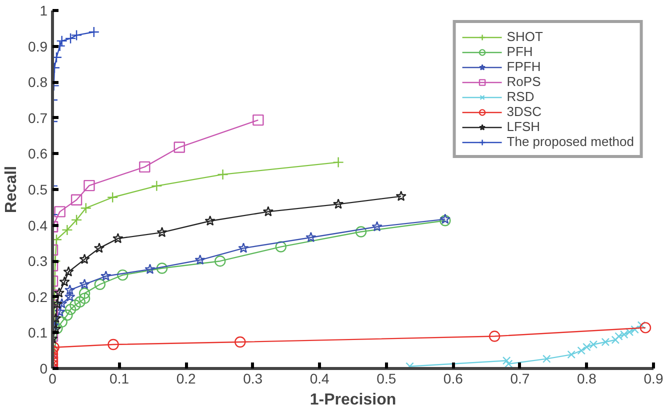 This screenshot has width=665, height=418. Describe the element at coordinates (524, 36) in the screenshot. I see `legend-label: SHOT` at that location.